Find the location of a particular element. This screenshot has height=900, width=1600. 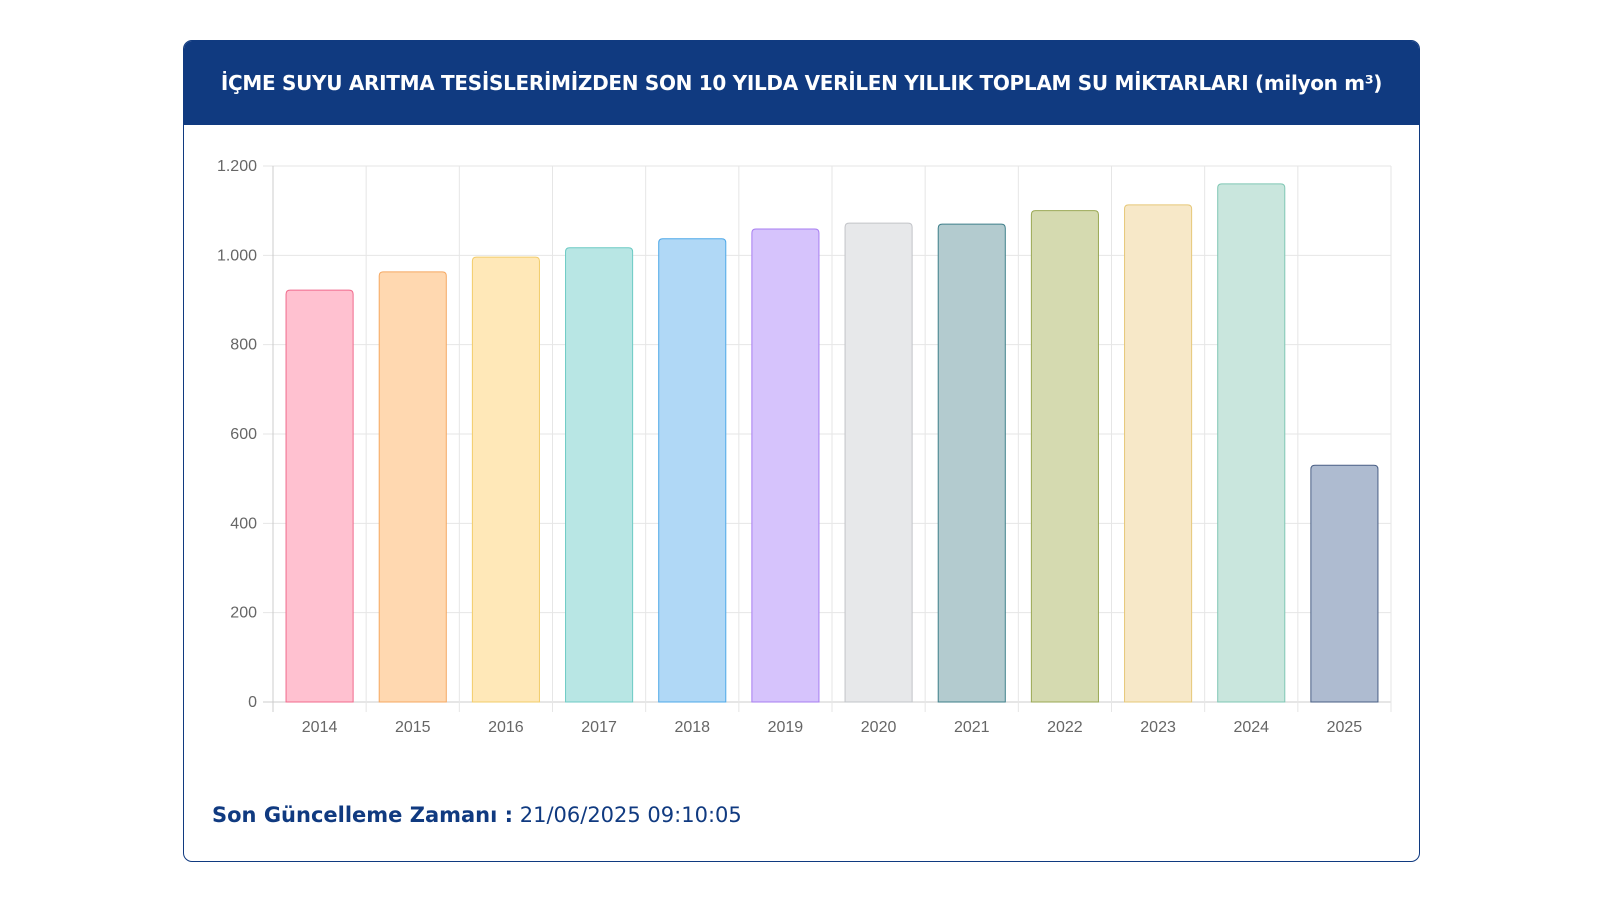

y-tick-label: 400 is located at coordinates (243, 523).